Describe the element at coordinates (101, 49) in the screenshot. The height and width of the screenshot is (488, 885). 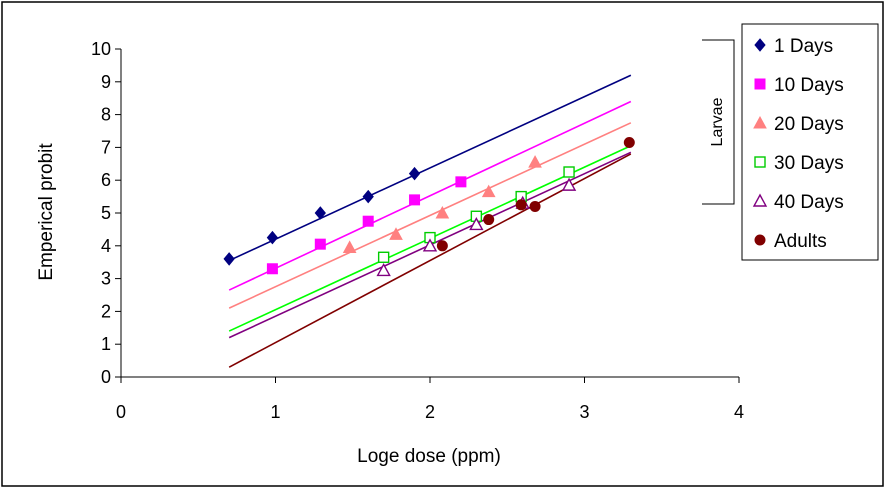
I see `y-tick-label: 10` at that location.